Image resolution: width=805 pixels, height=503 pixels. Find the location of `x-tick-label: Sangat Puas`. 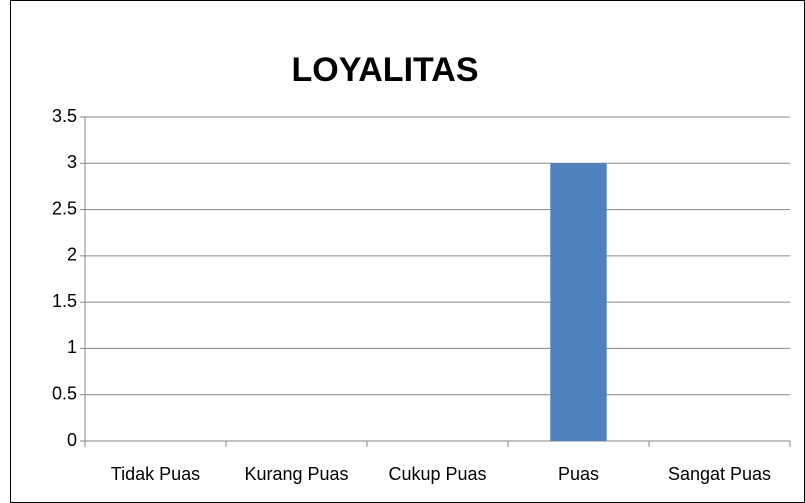

x-tick-label: Sangat Puas is located at coordinates (719, 474).